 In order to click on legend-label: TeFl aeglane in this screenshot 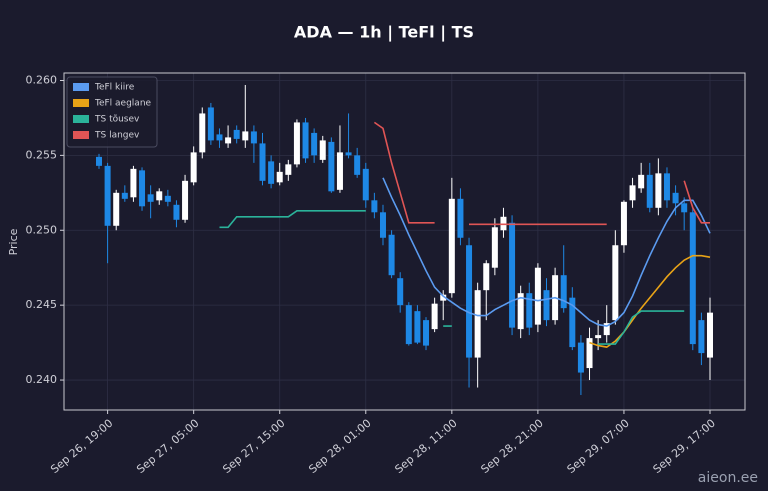, I will do `click(123, 104)`.